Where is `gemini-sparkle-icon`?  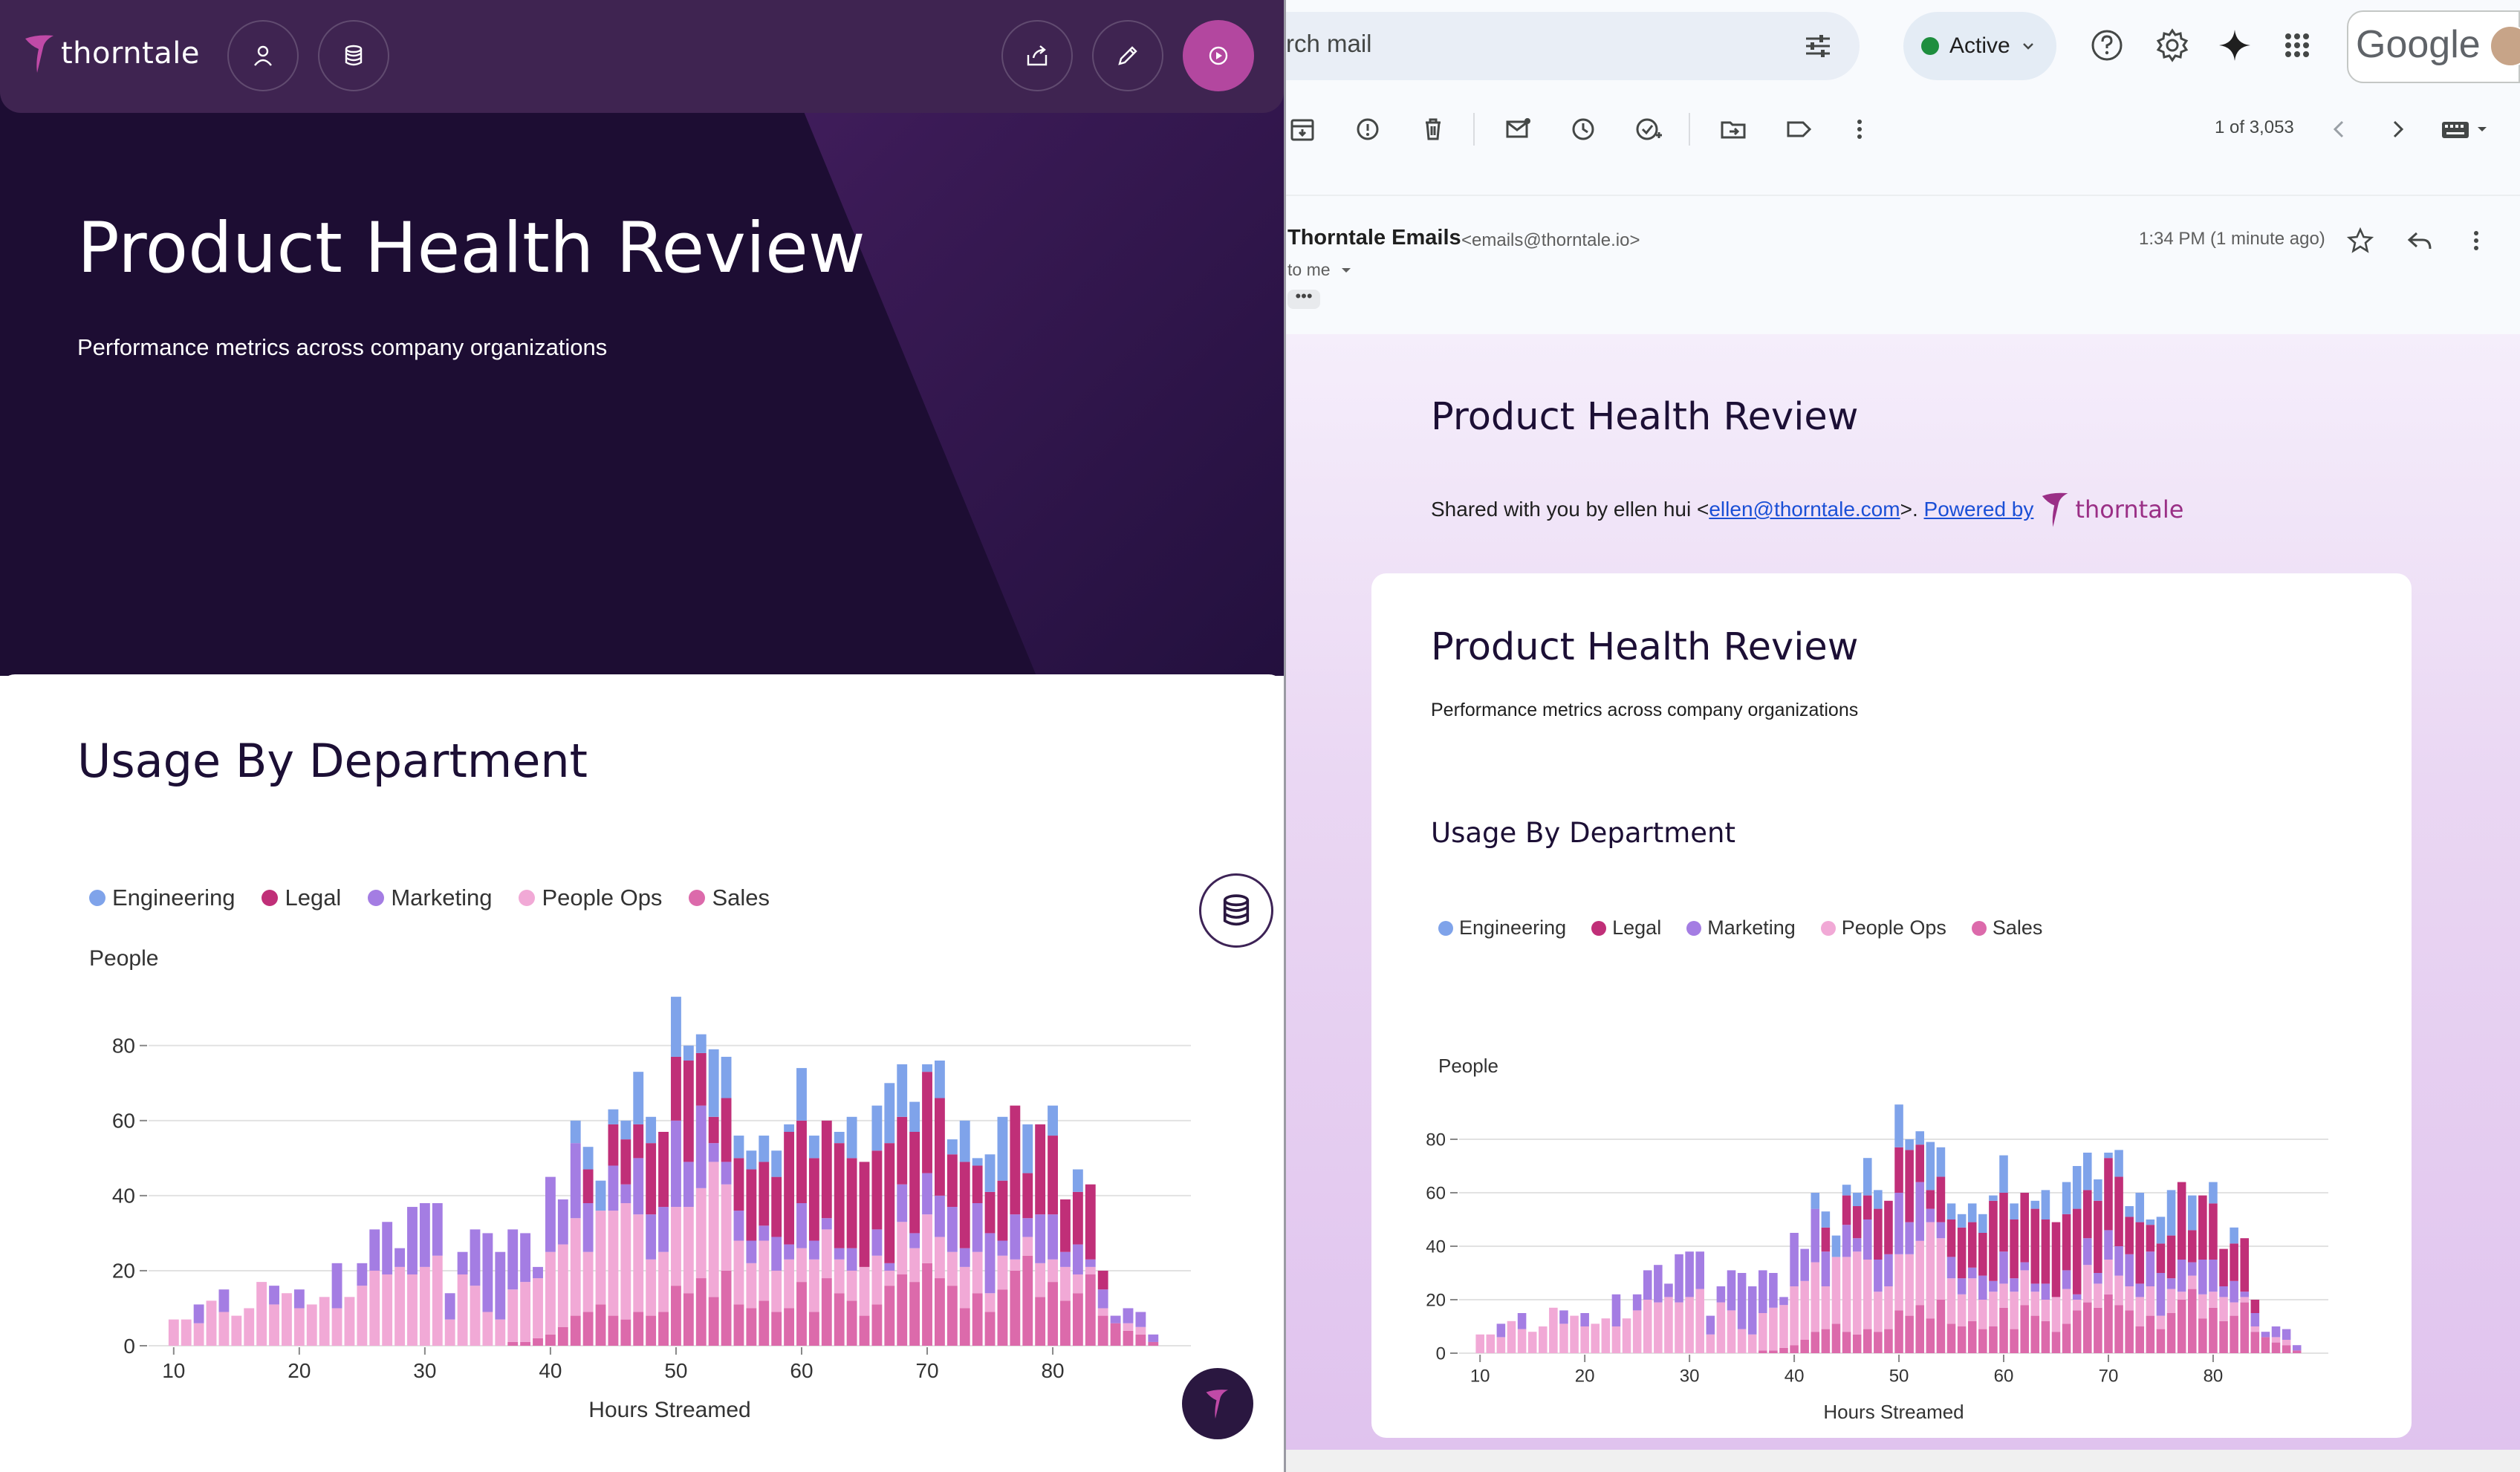
gemini-sparkle-icon is located at coordinates (2234, 45).